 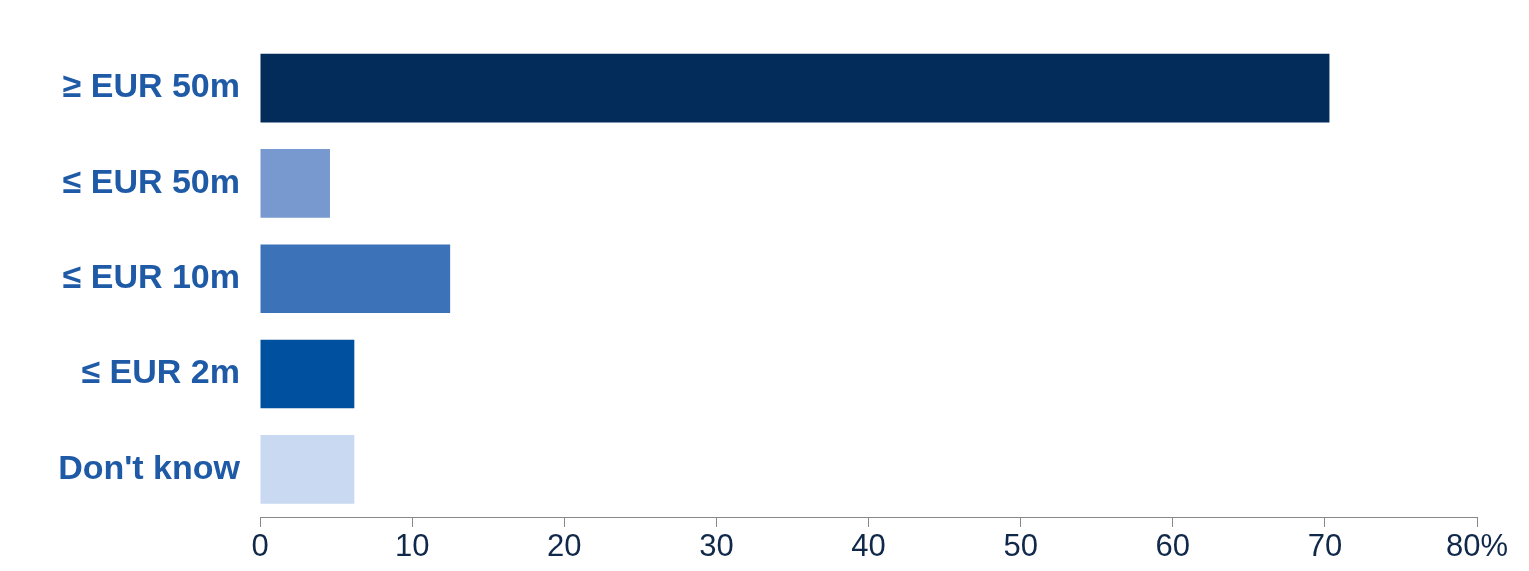 I want to click on x-tick-label: 60, so click(x=1172, y=546).